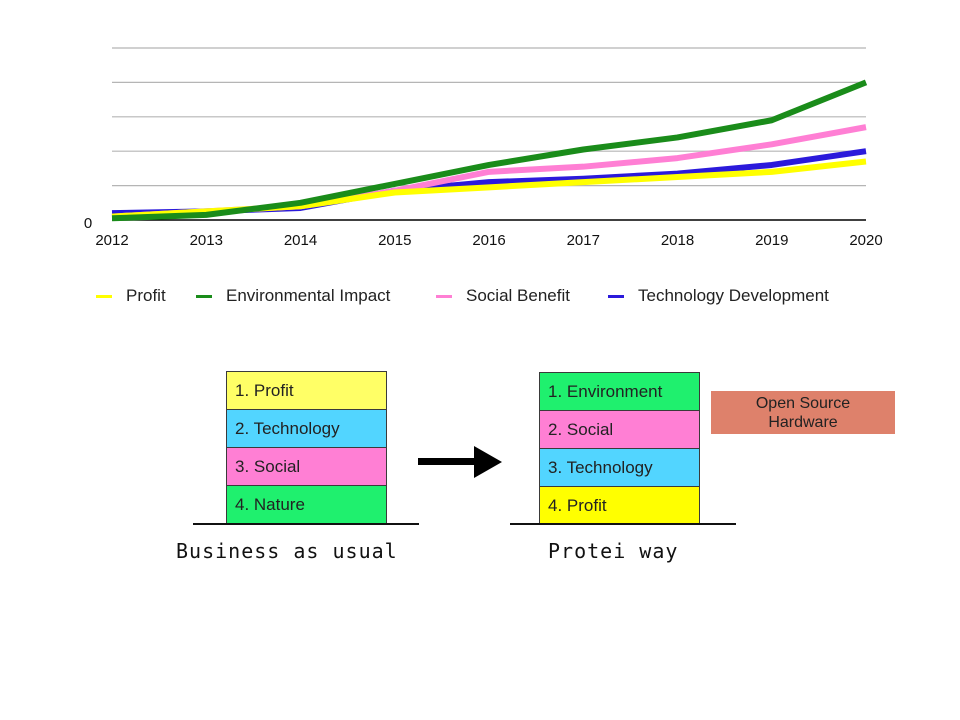 The height and width of the screenshot is (720, 960). Describe the element at coordinates (306, 524) in the screenshot. I see `business-as-usual-baseline` at that location.